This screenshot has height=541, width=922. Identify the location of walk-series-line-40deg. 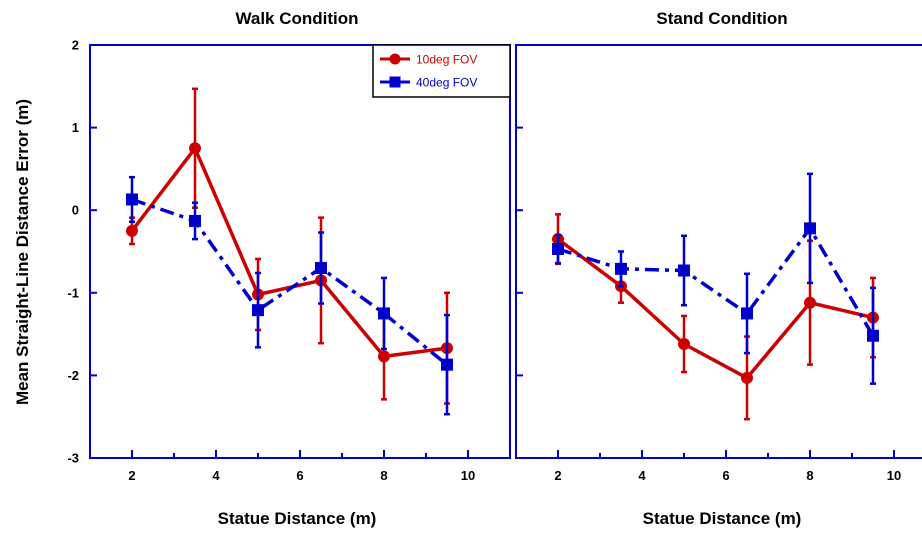
(290, 282).